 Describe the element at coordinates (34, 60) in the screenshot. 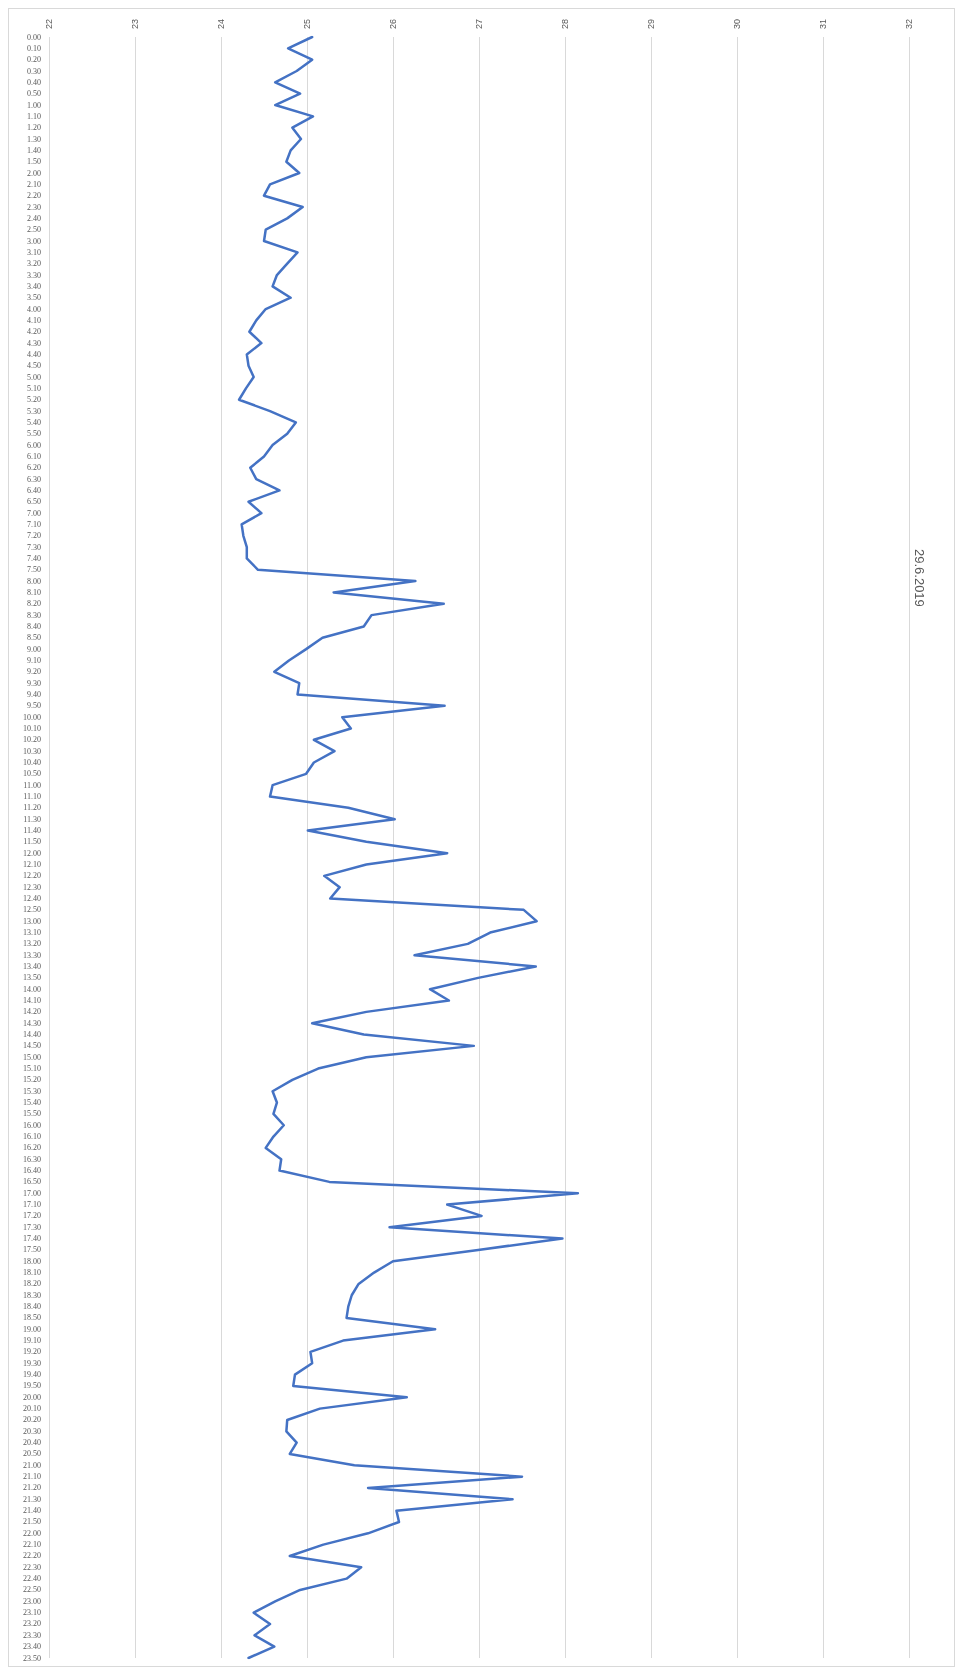

I see `y-tick-label: 0.20` at that location.